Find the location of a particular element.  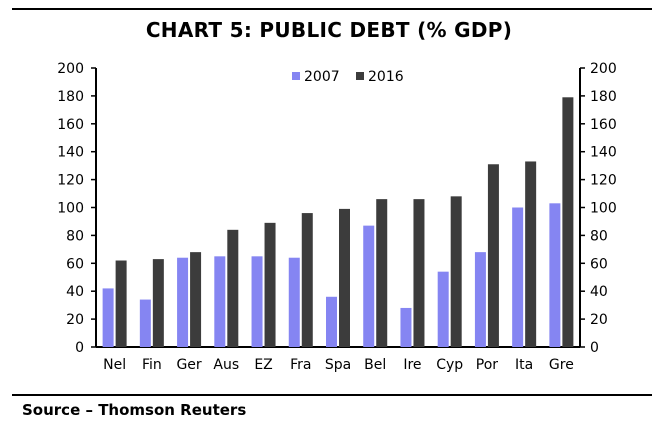

bar-2007-ire is located at coordinates (406, 327).